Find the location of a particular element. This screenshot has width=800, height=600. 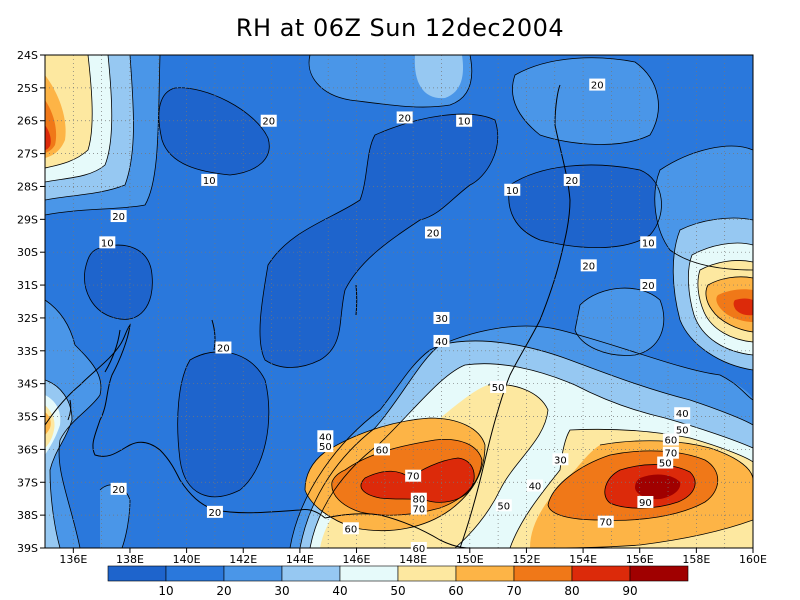

longitude-tick-label: 150E is located at coordinates (470, 559).